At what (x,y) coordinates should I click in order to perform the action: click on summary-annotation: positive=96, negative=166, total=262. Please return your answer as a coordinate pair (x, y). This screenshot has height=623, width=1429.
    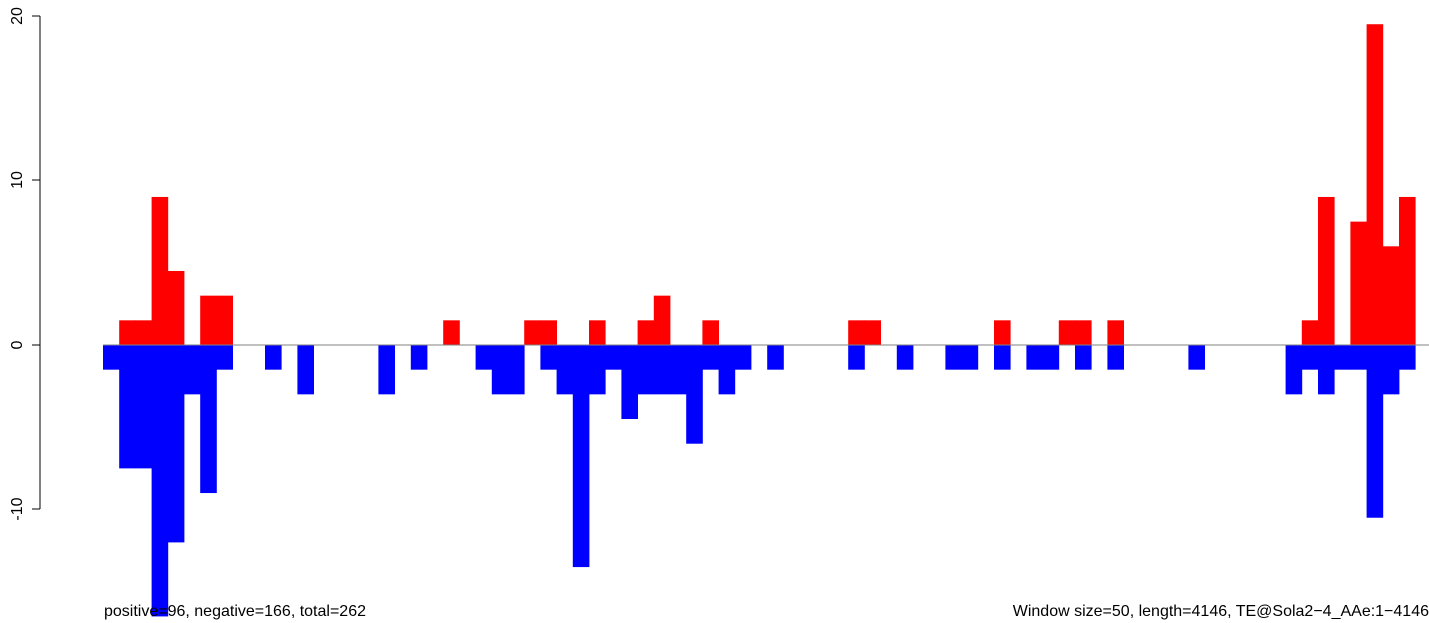
    Looking at the image, I should click on (235, 611).